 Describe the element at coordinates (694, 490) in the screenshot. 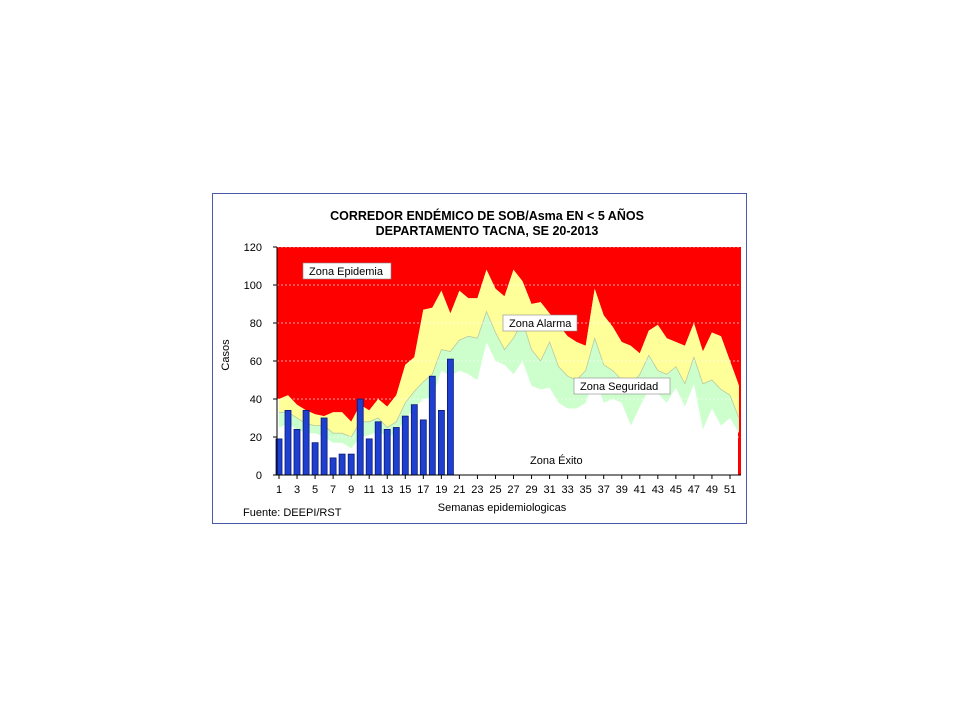

I see `x-tick-label: 47` at that location.